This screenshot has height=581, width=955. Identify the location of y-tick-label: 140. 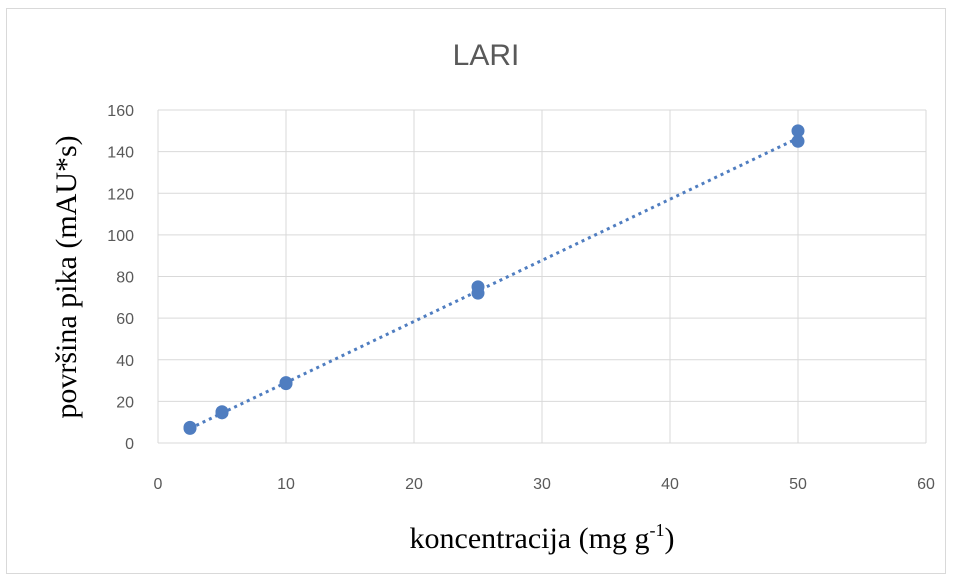
(120, 153).